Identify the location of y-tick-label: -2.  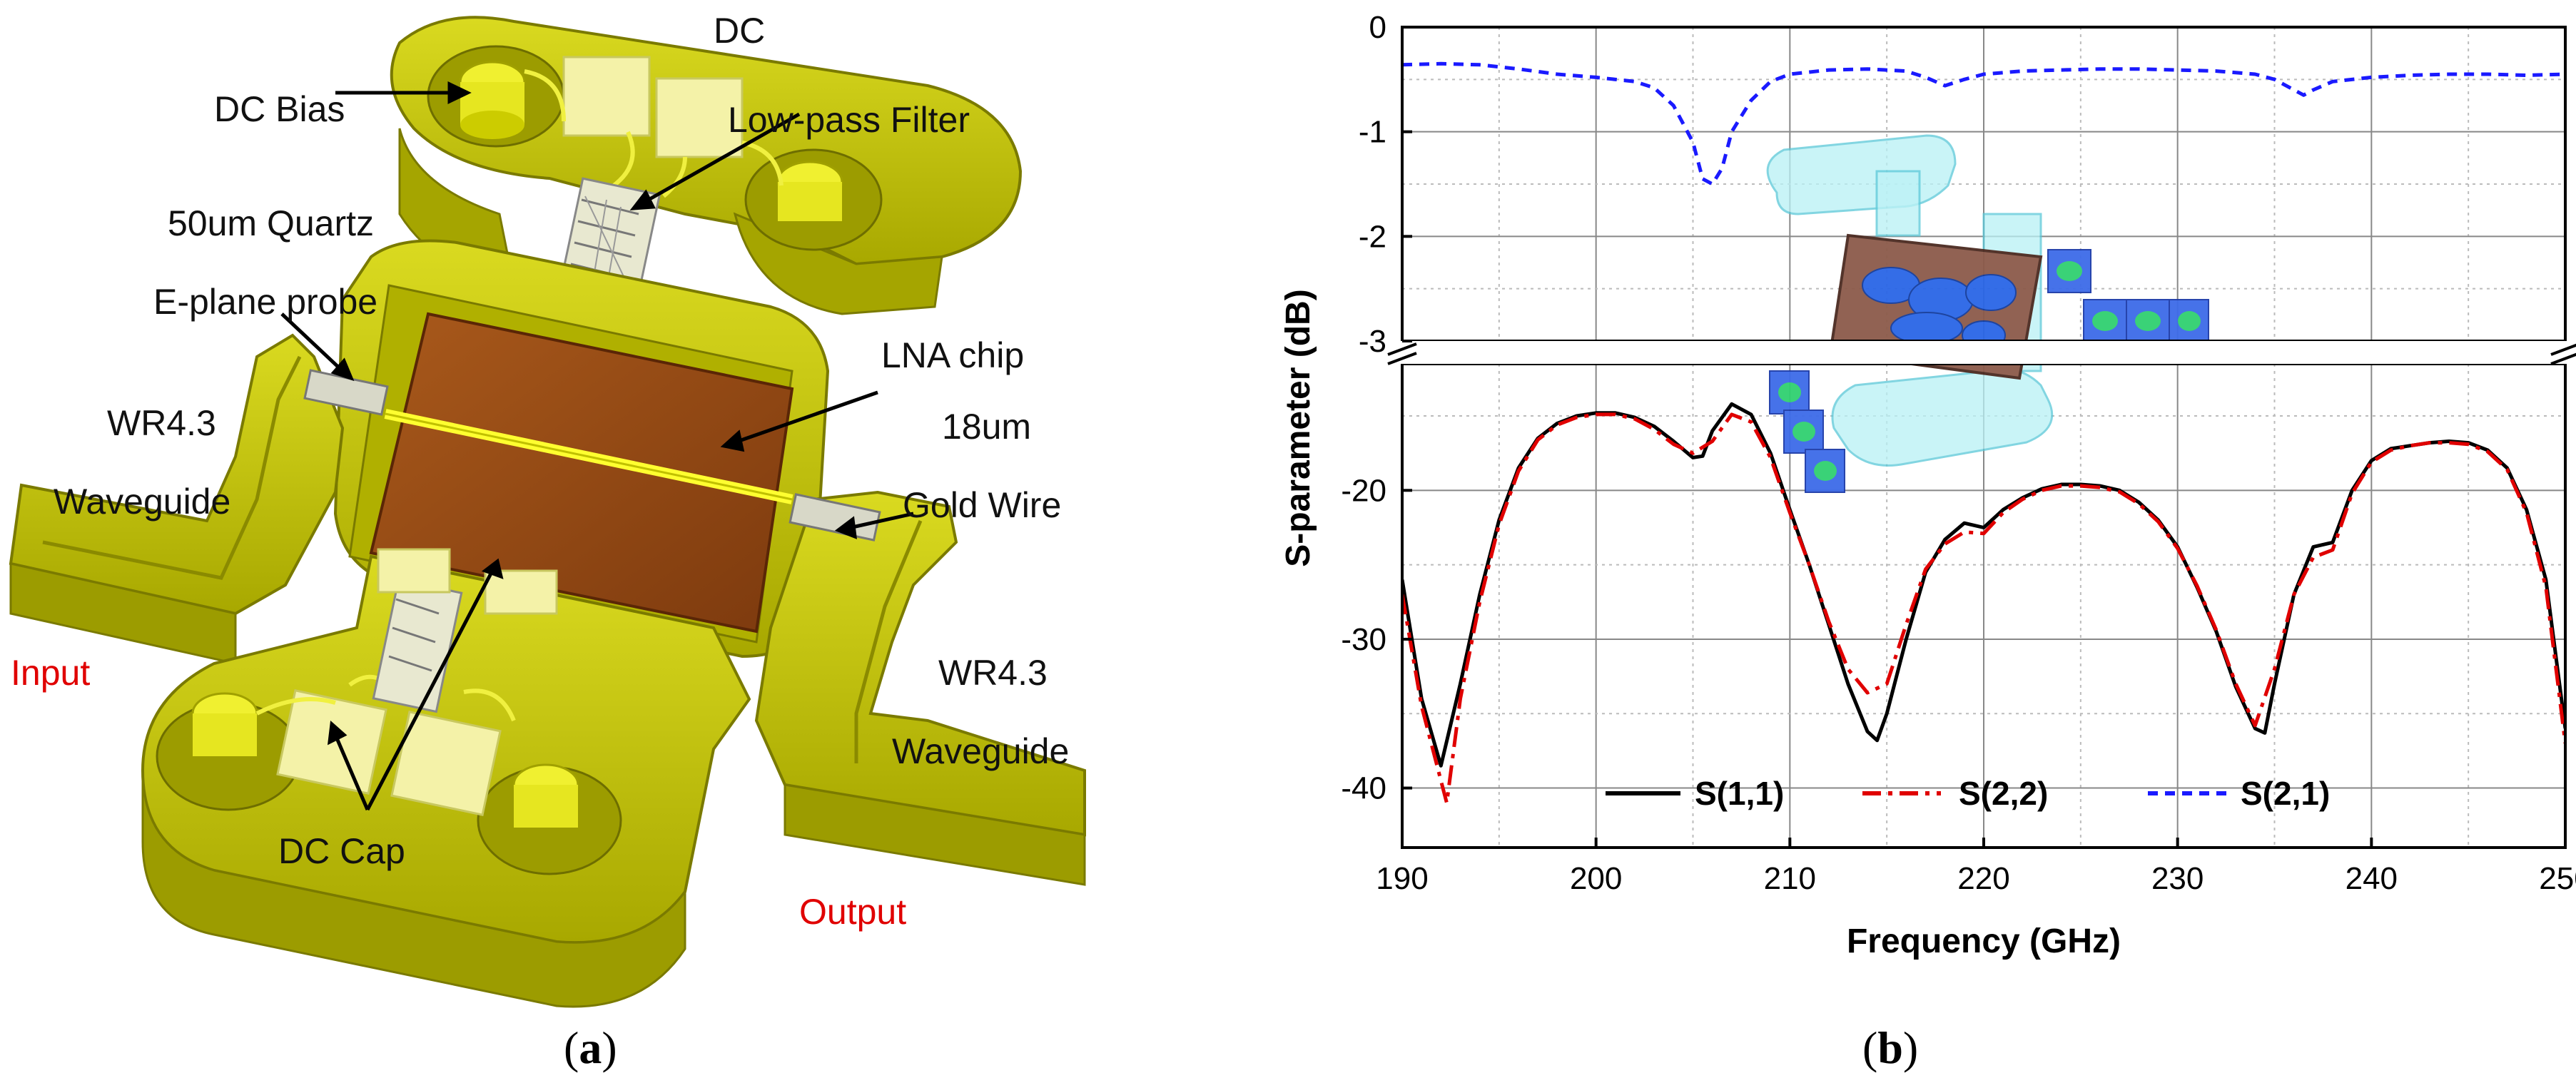
(1372, 237).